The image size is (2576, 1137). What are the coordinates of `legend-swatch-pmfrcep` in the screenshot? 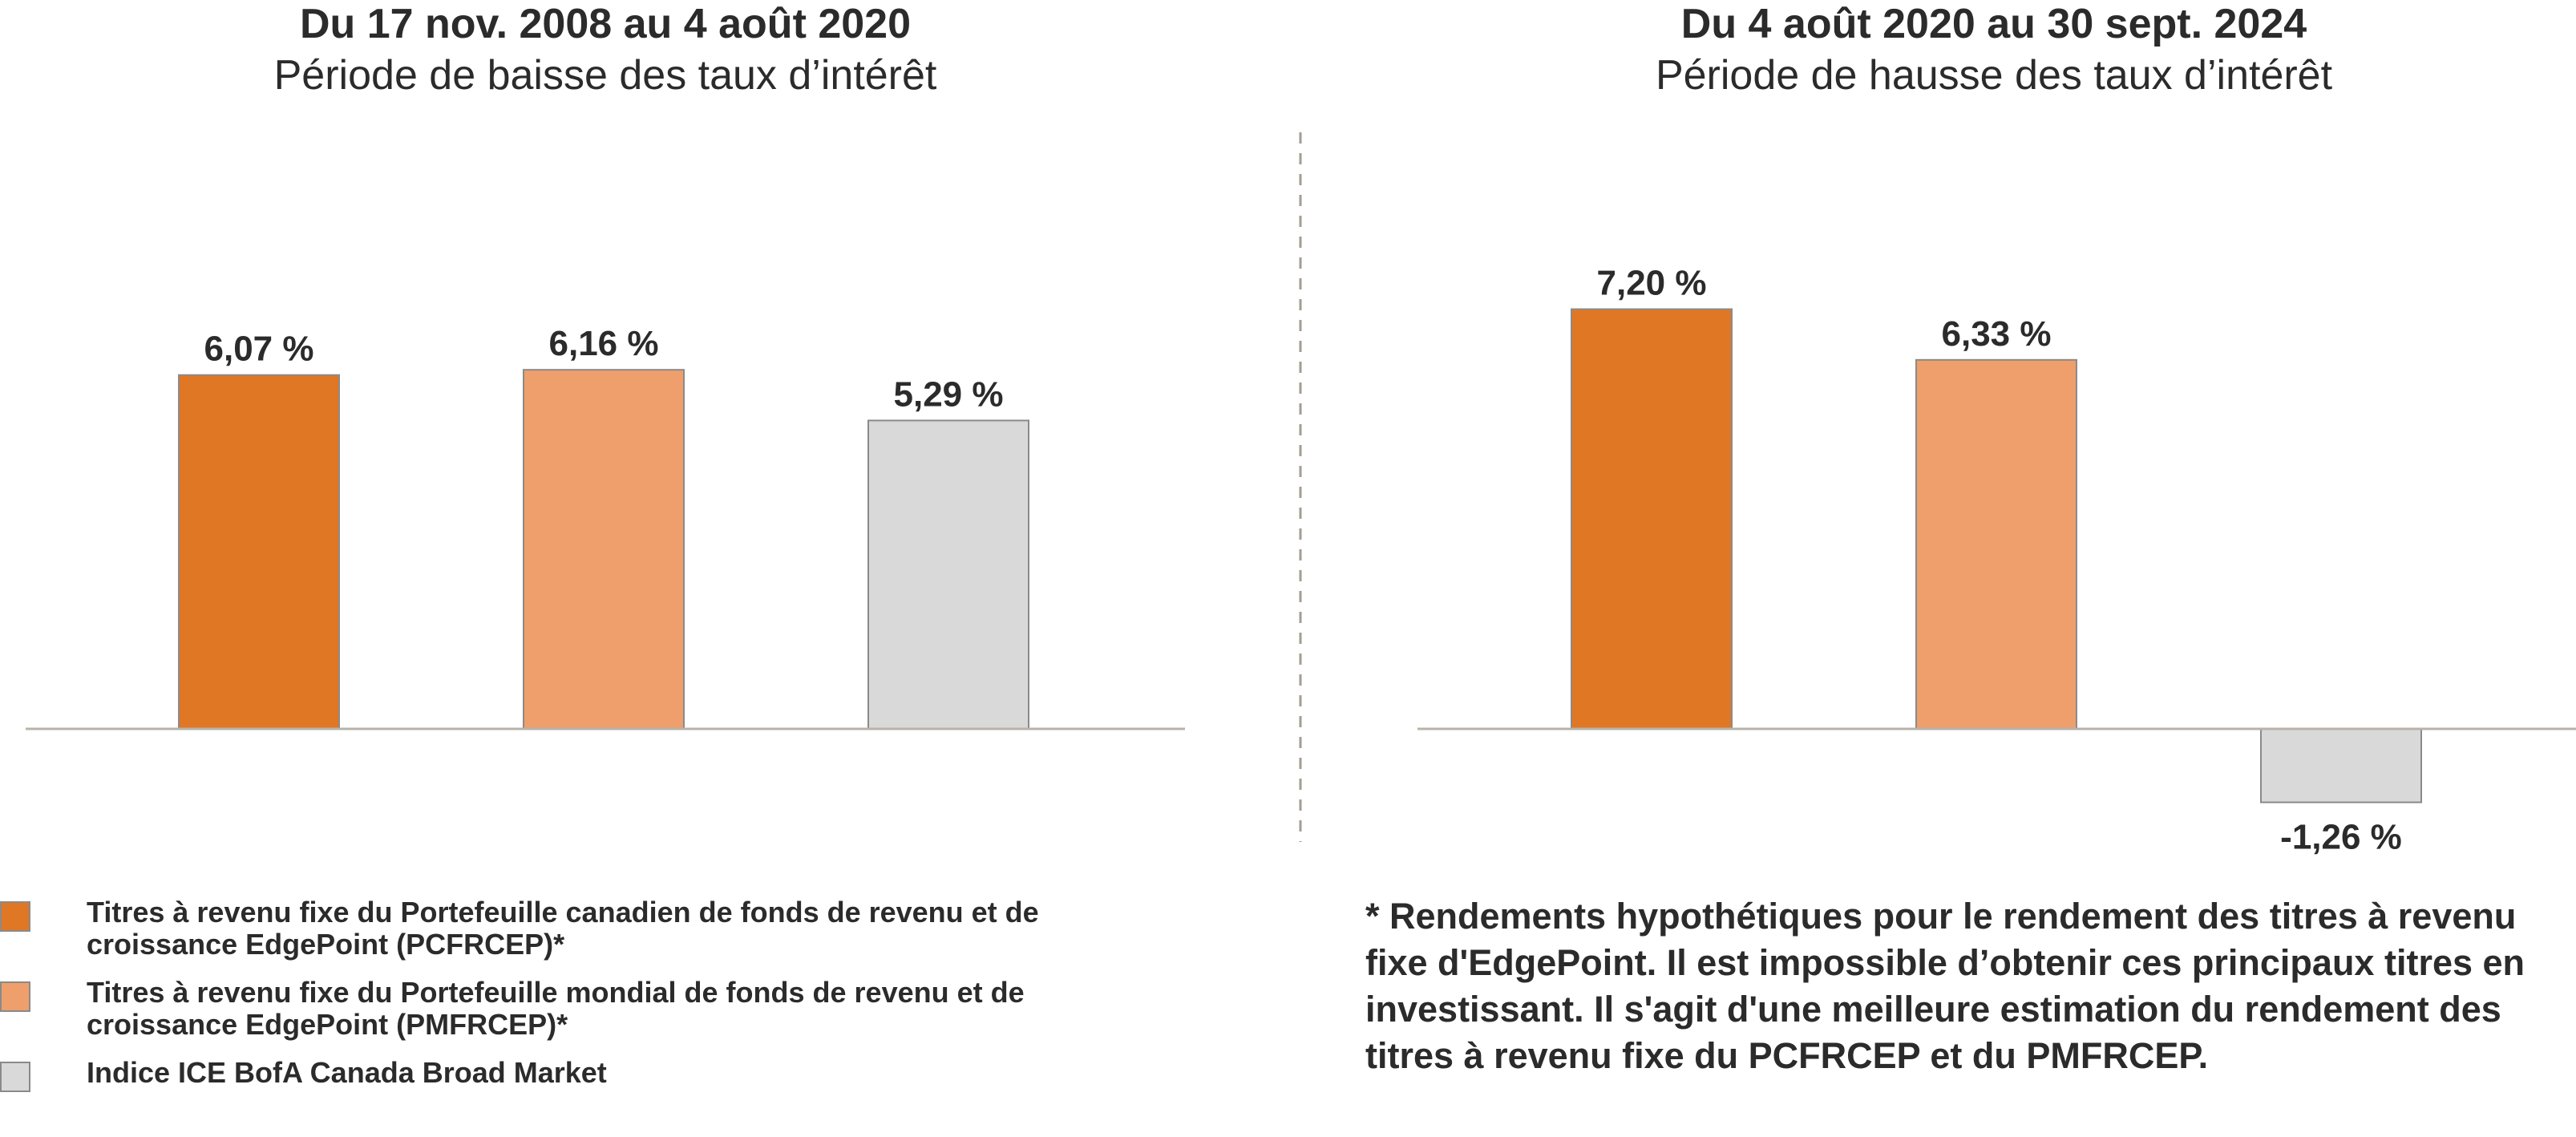 It's located at (15, 996).